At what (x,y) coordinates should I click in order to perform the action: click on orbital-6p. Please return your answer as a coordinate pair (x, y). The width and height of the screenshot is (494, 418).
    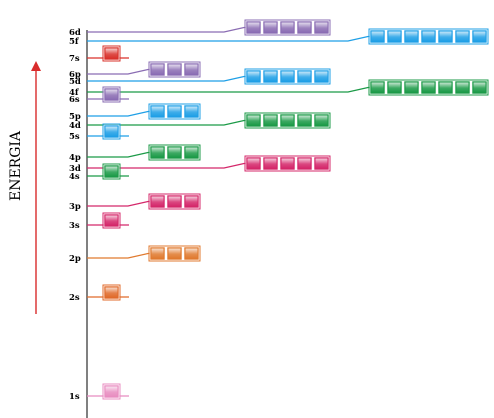
    Looking at the image, I should click on (174, 69).